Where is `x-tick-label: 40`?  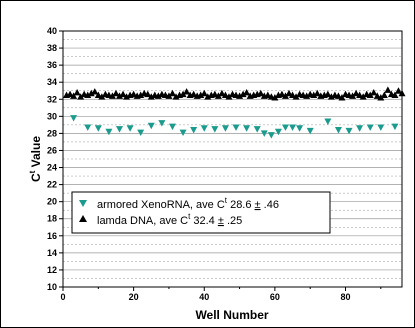 x-tick-label: 40 is located at coordinates (204, 297).